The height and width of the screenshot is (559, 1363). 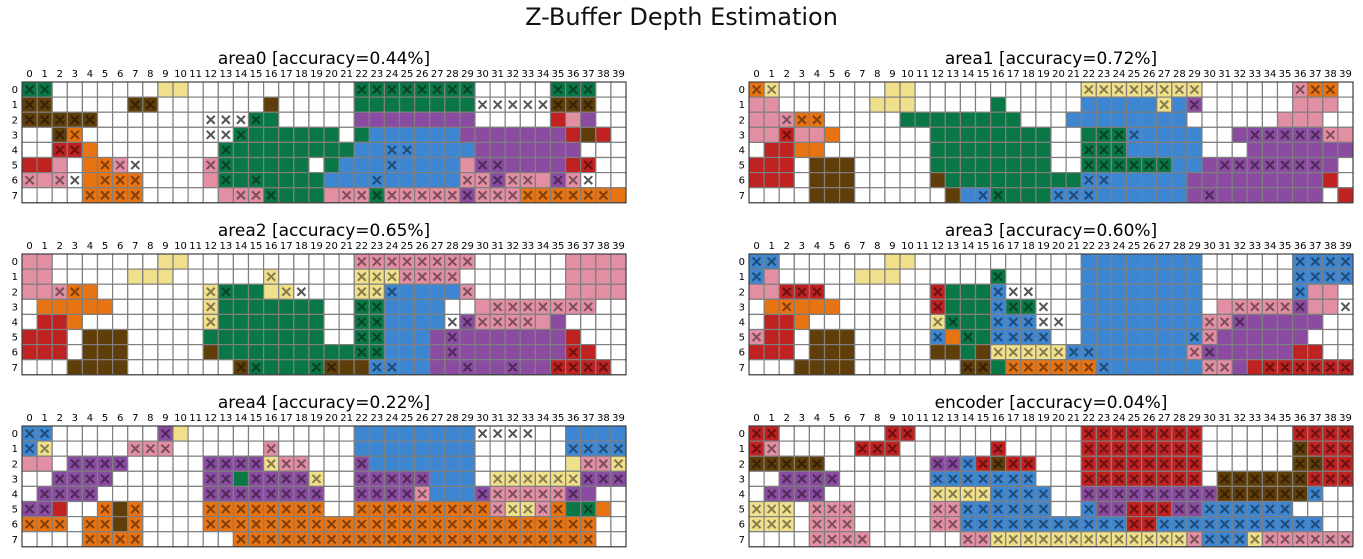 I want to click on x-tick-label: 16, so click(x=271, y=418).